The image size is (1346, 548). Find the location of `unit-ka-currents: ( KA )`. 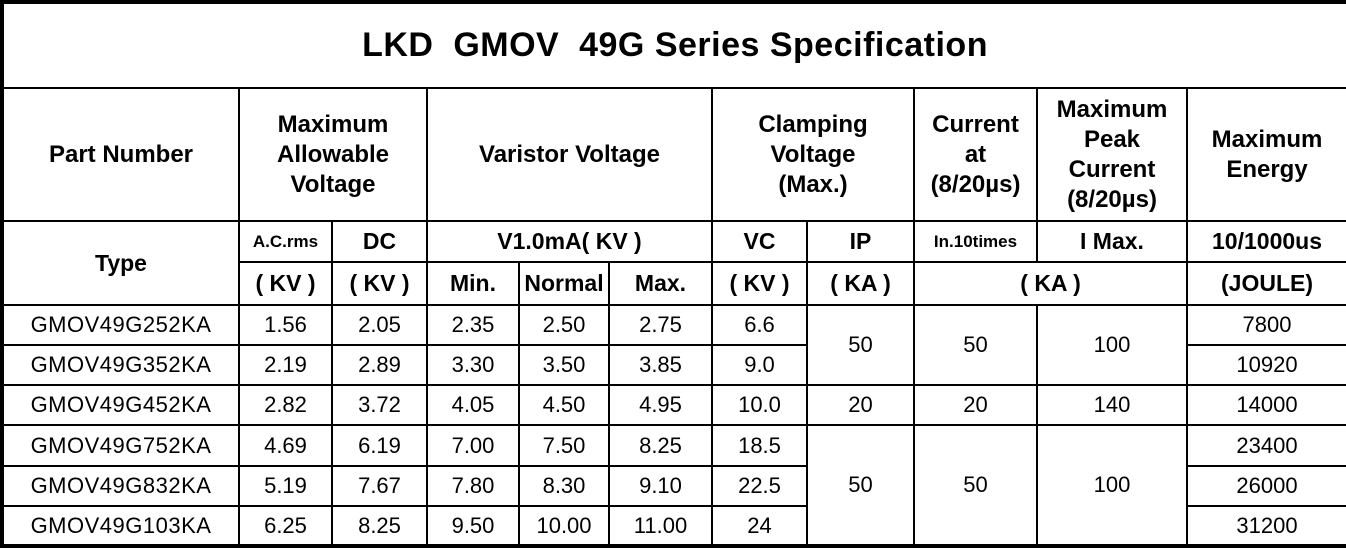

unit-ka-currents: ( KA ) is located at coordinates (1050, 283).